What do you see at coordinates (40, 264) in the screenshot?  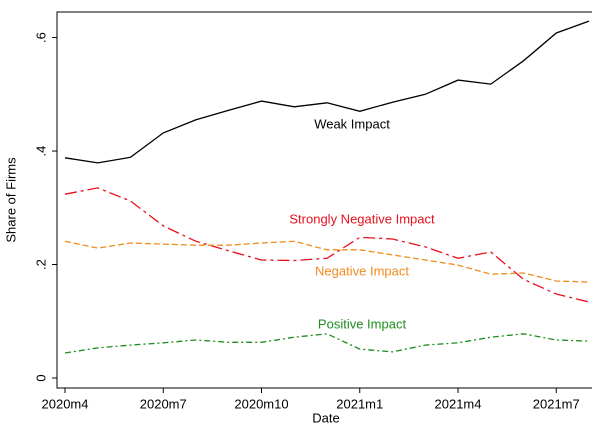 I see `y-tick-label: .2` at bounding box center [40, 264].